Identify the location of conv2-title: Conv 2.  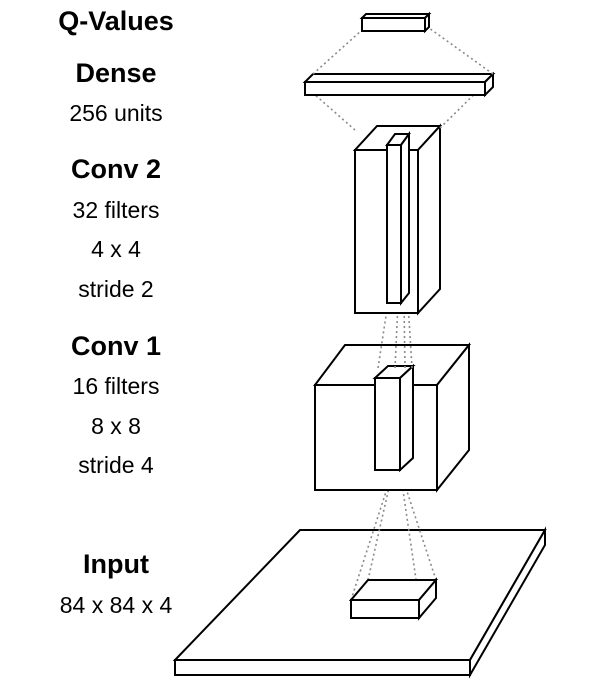
(116, 169).